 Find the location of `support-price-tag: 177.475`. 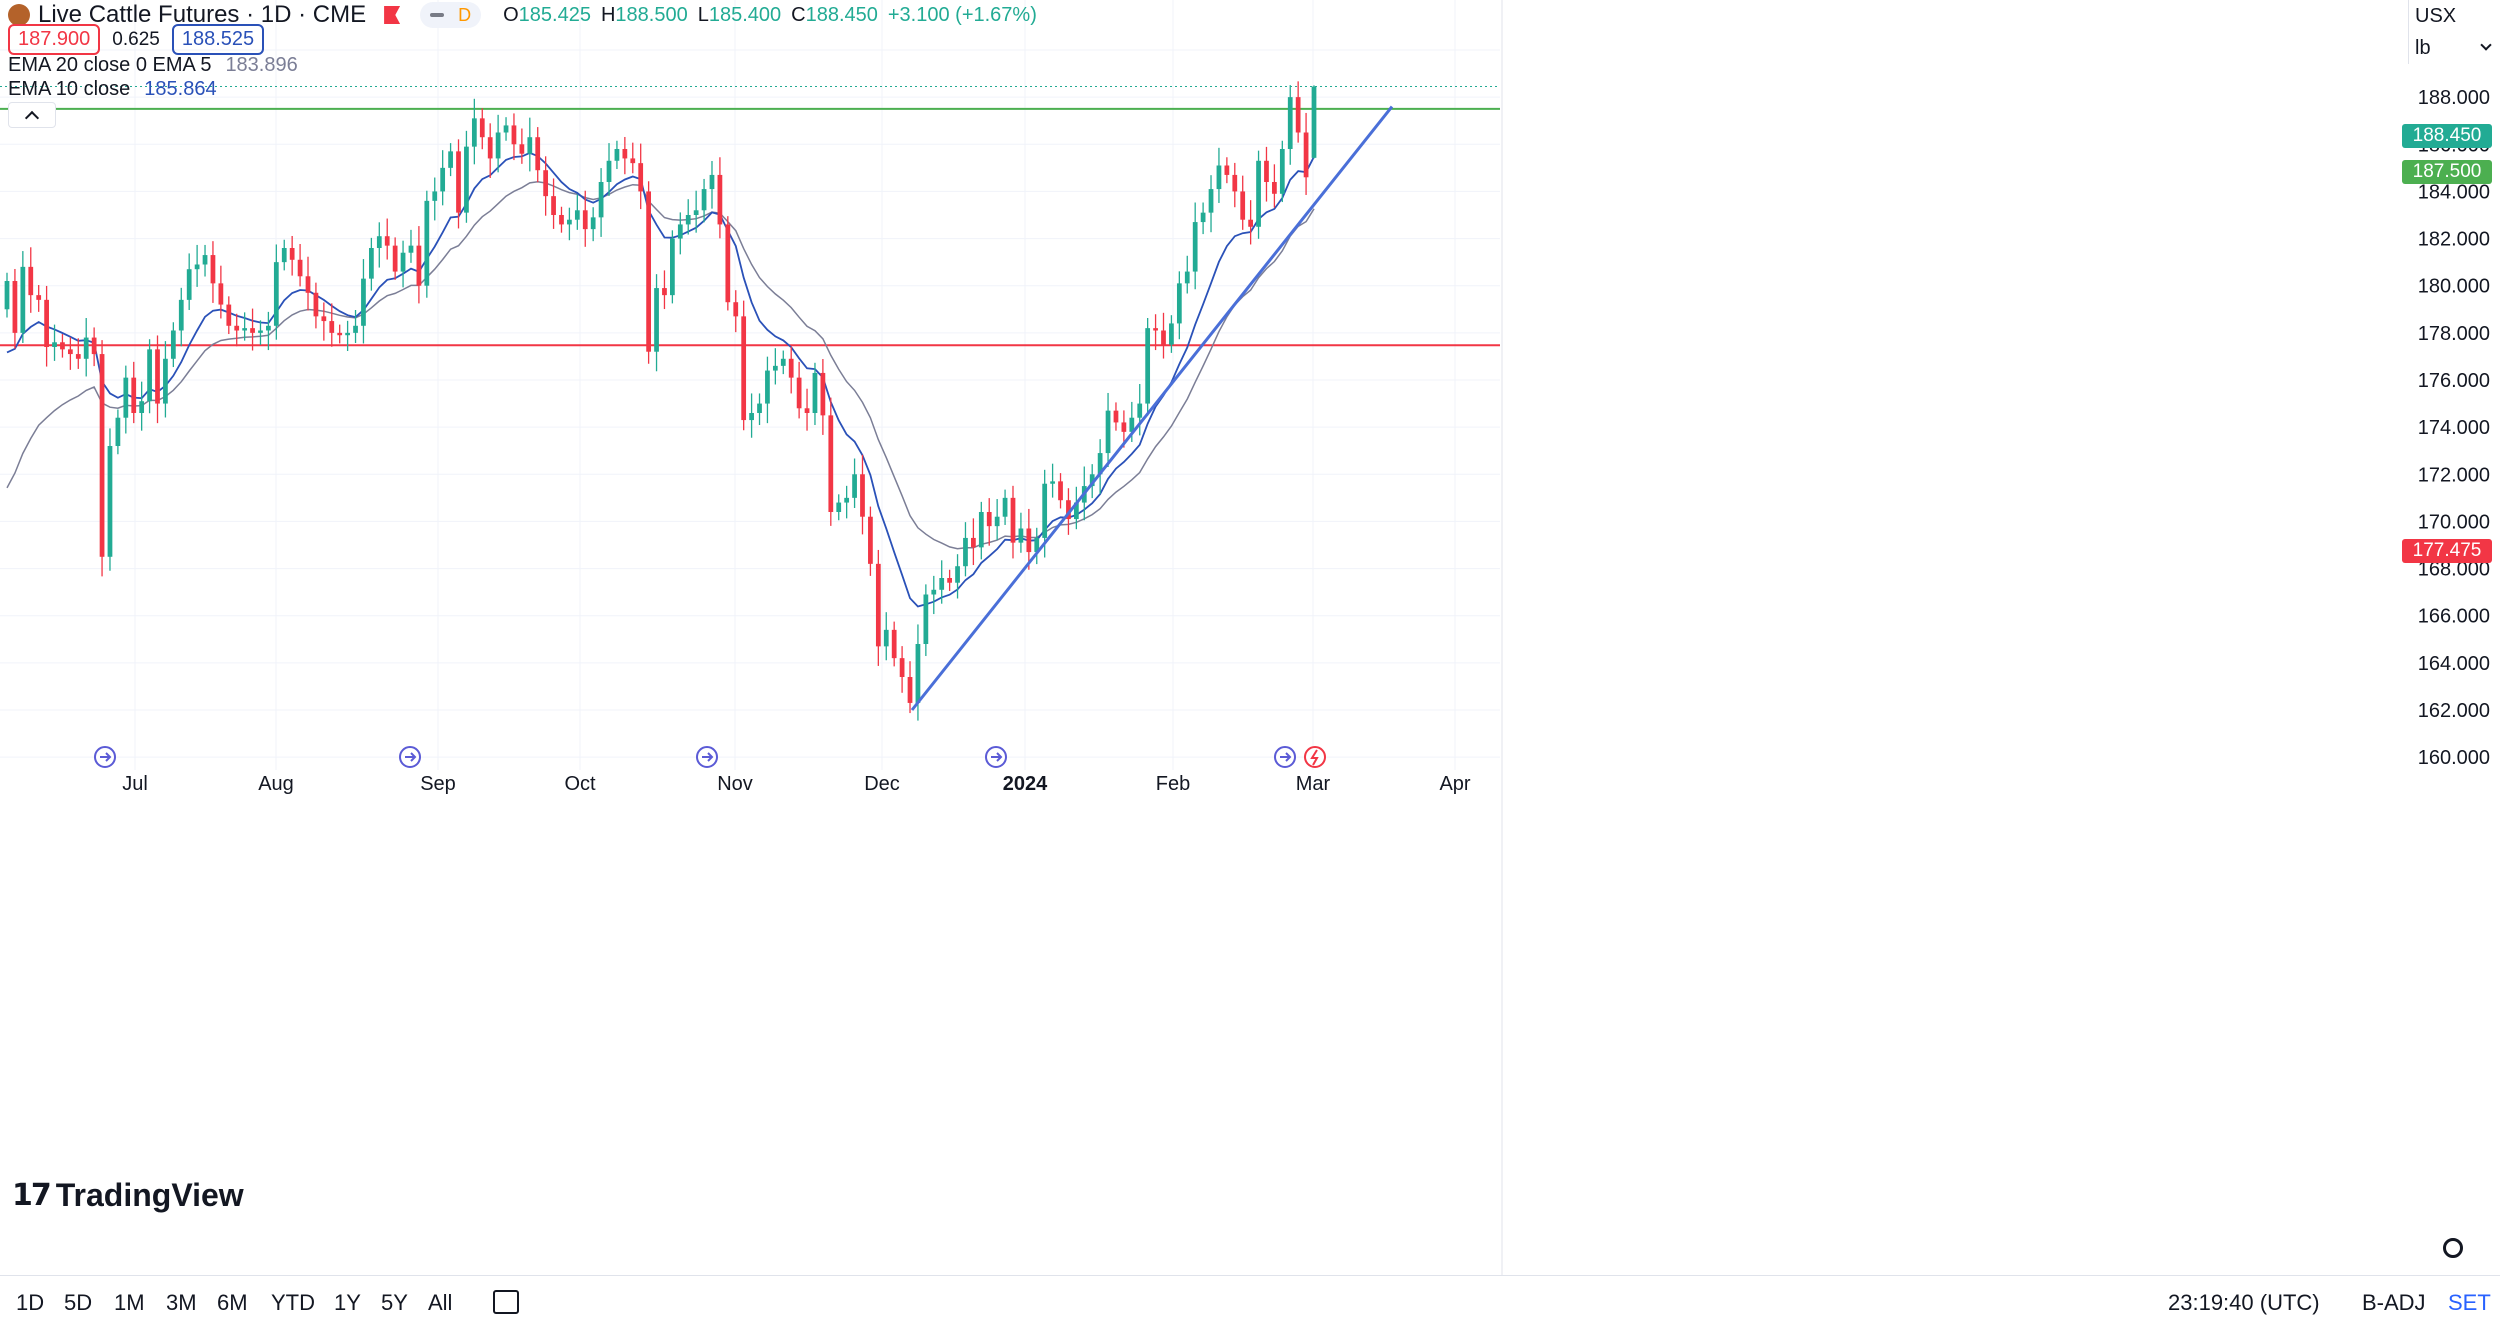

support-price-tag: 177.475 is located at coordinates (2447, 551).